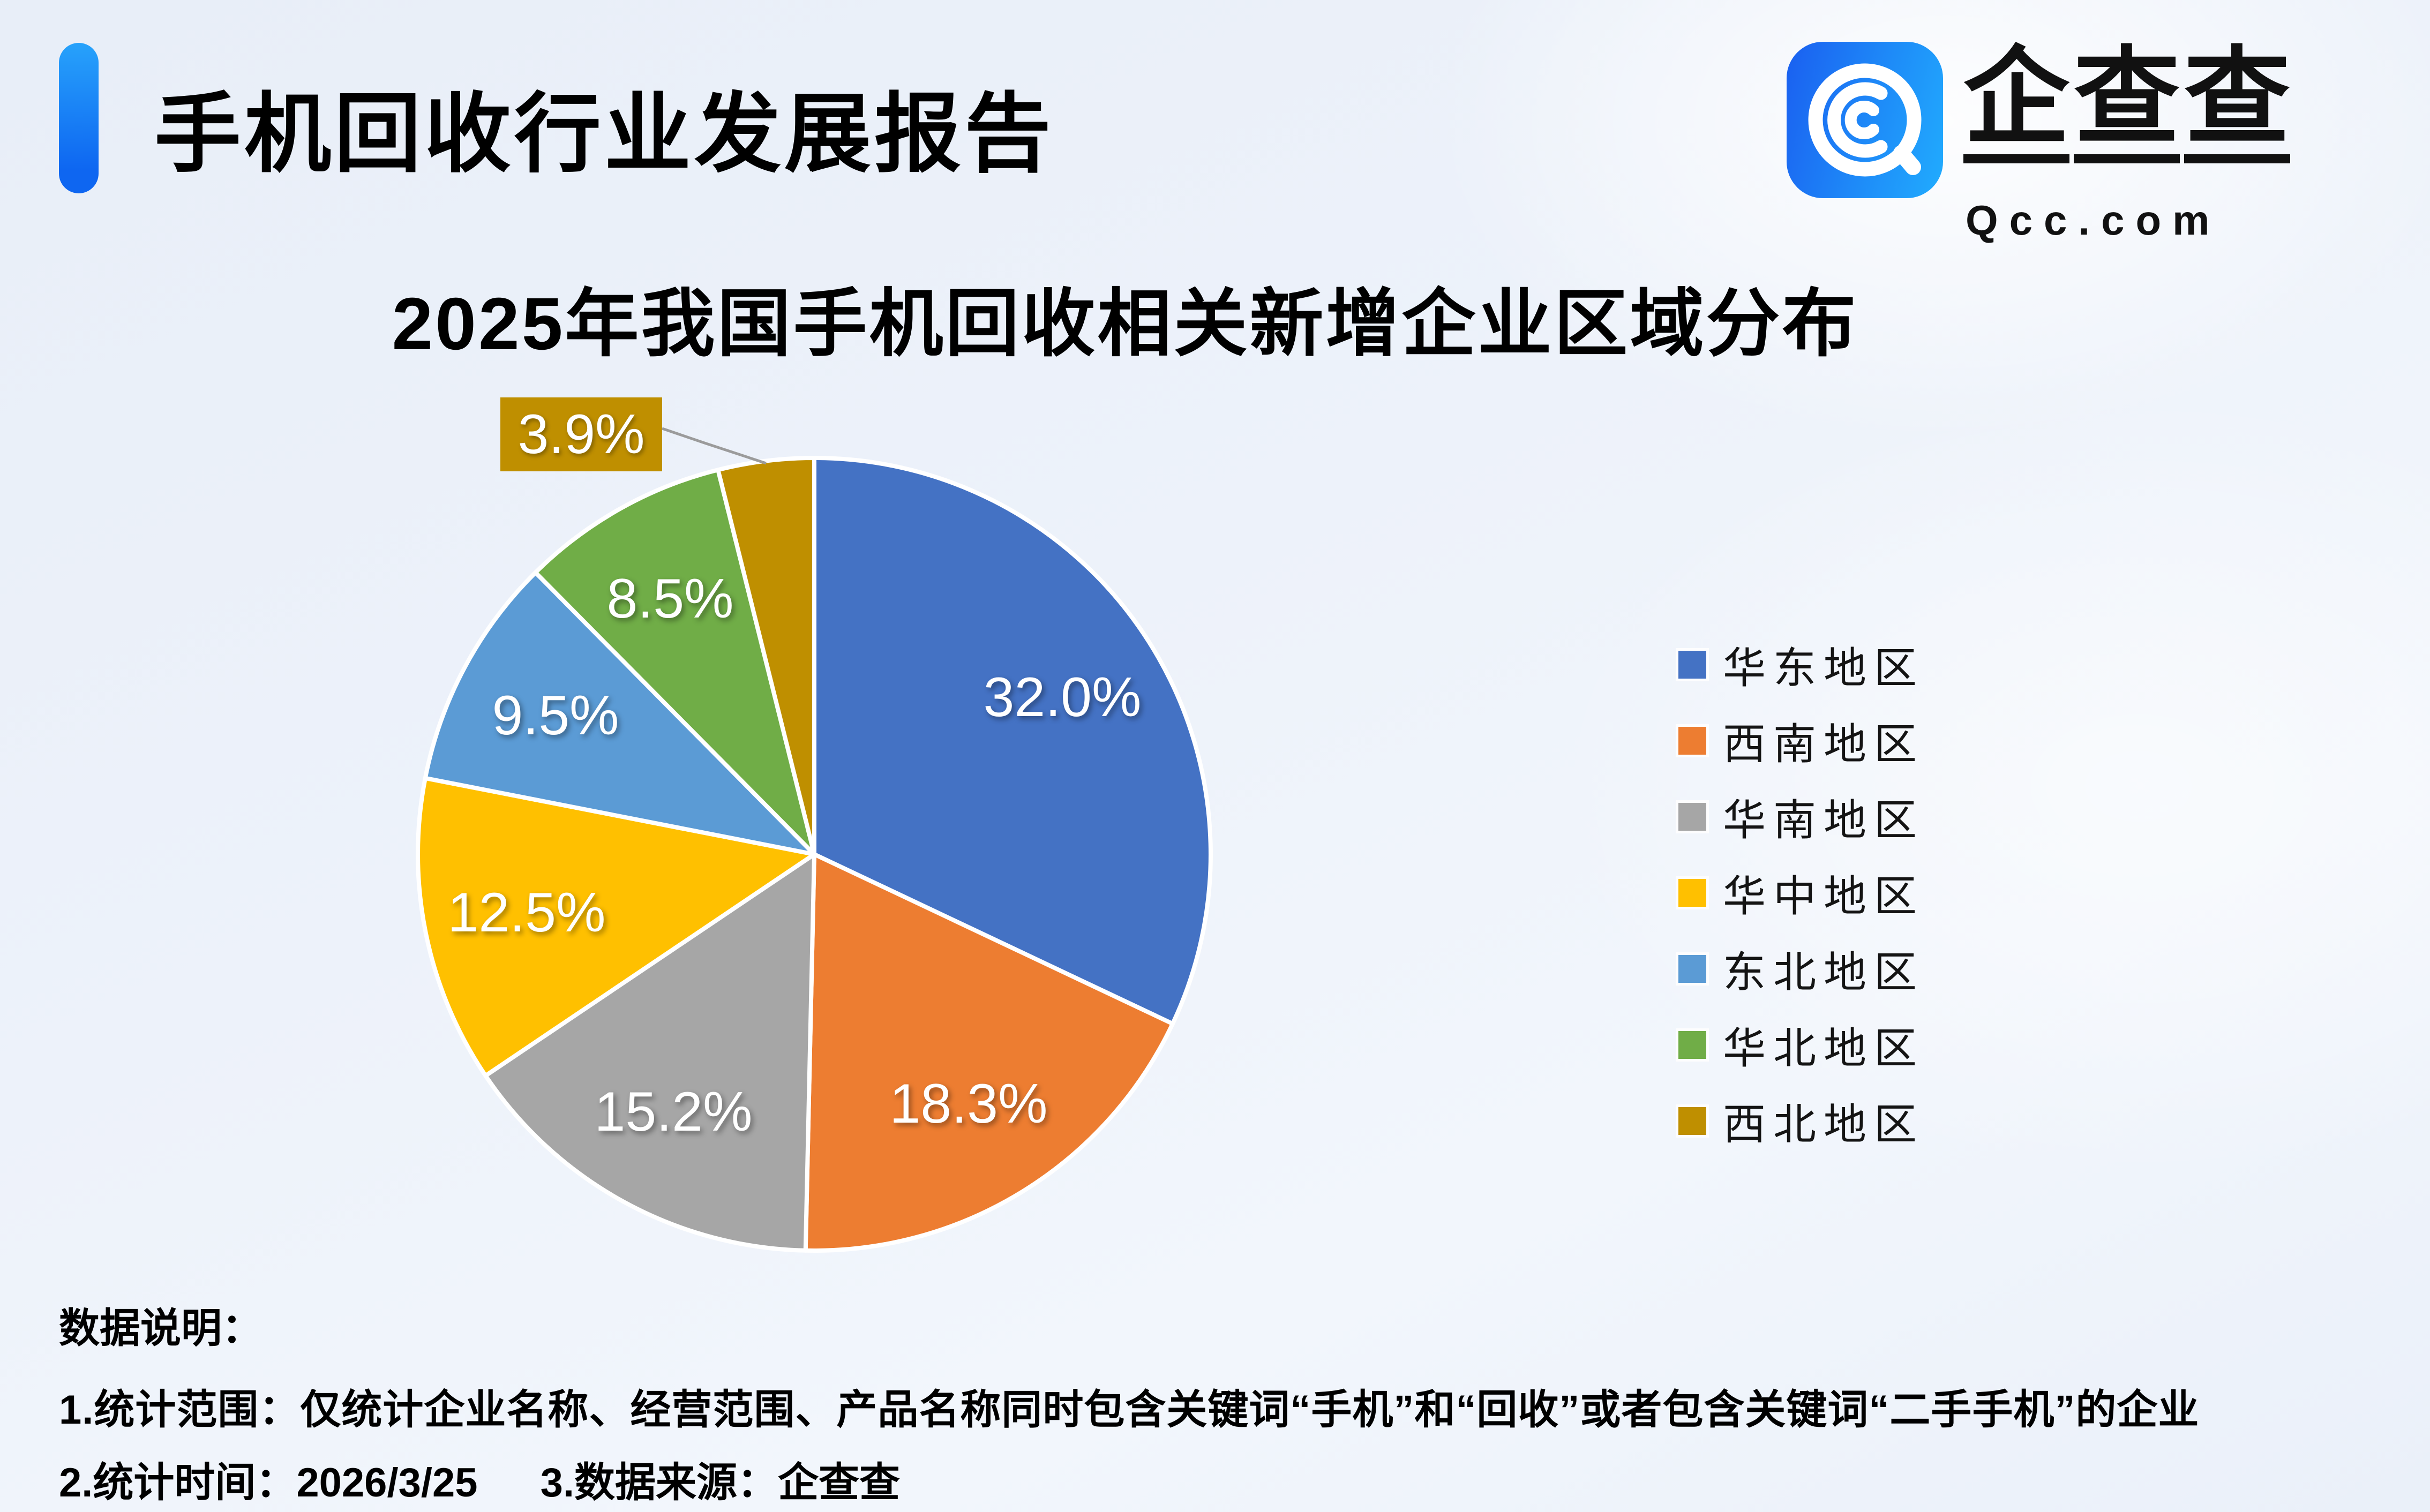 This screenshot has height=1512, width=2430. Describe the element at coordinates (969, 1104) in the screenshot. I see `pie-label-西南地区: 18.3%` at that location.